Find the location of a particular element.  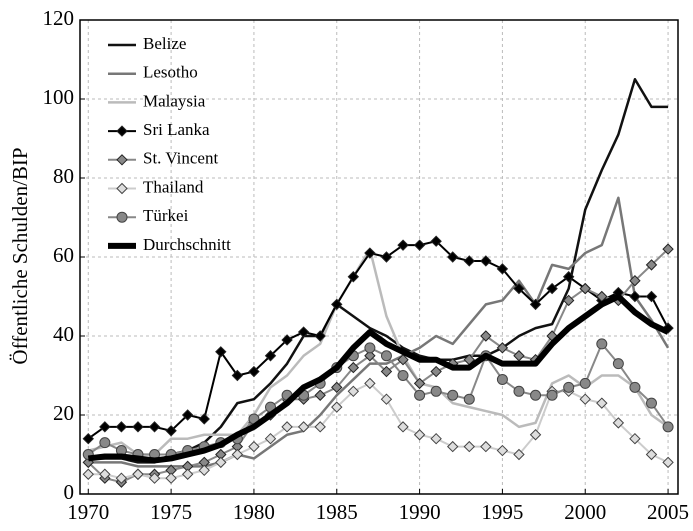

legend-label: Durchschnitt is located at coordinates (187, 244).